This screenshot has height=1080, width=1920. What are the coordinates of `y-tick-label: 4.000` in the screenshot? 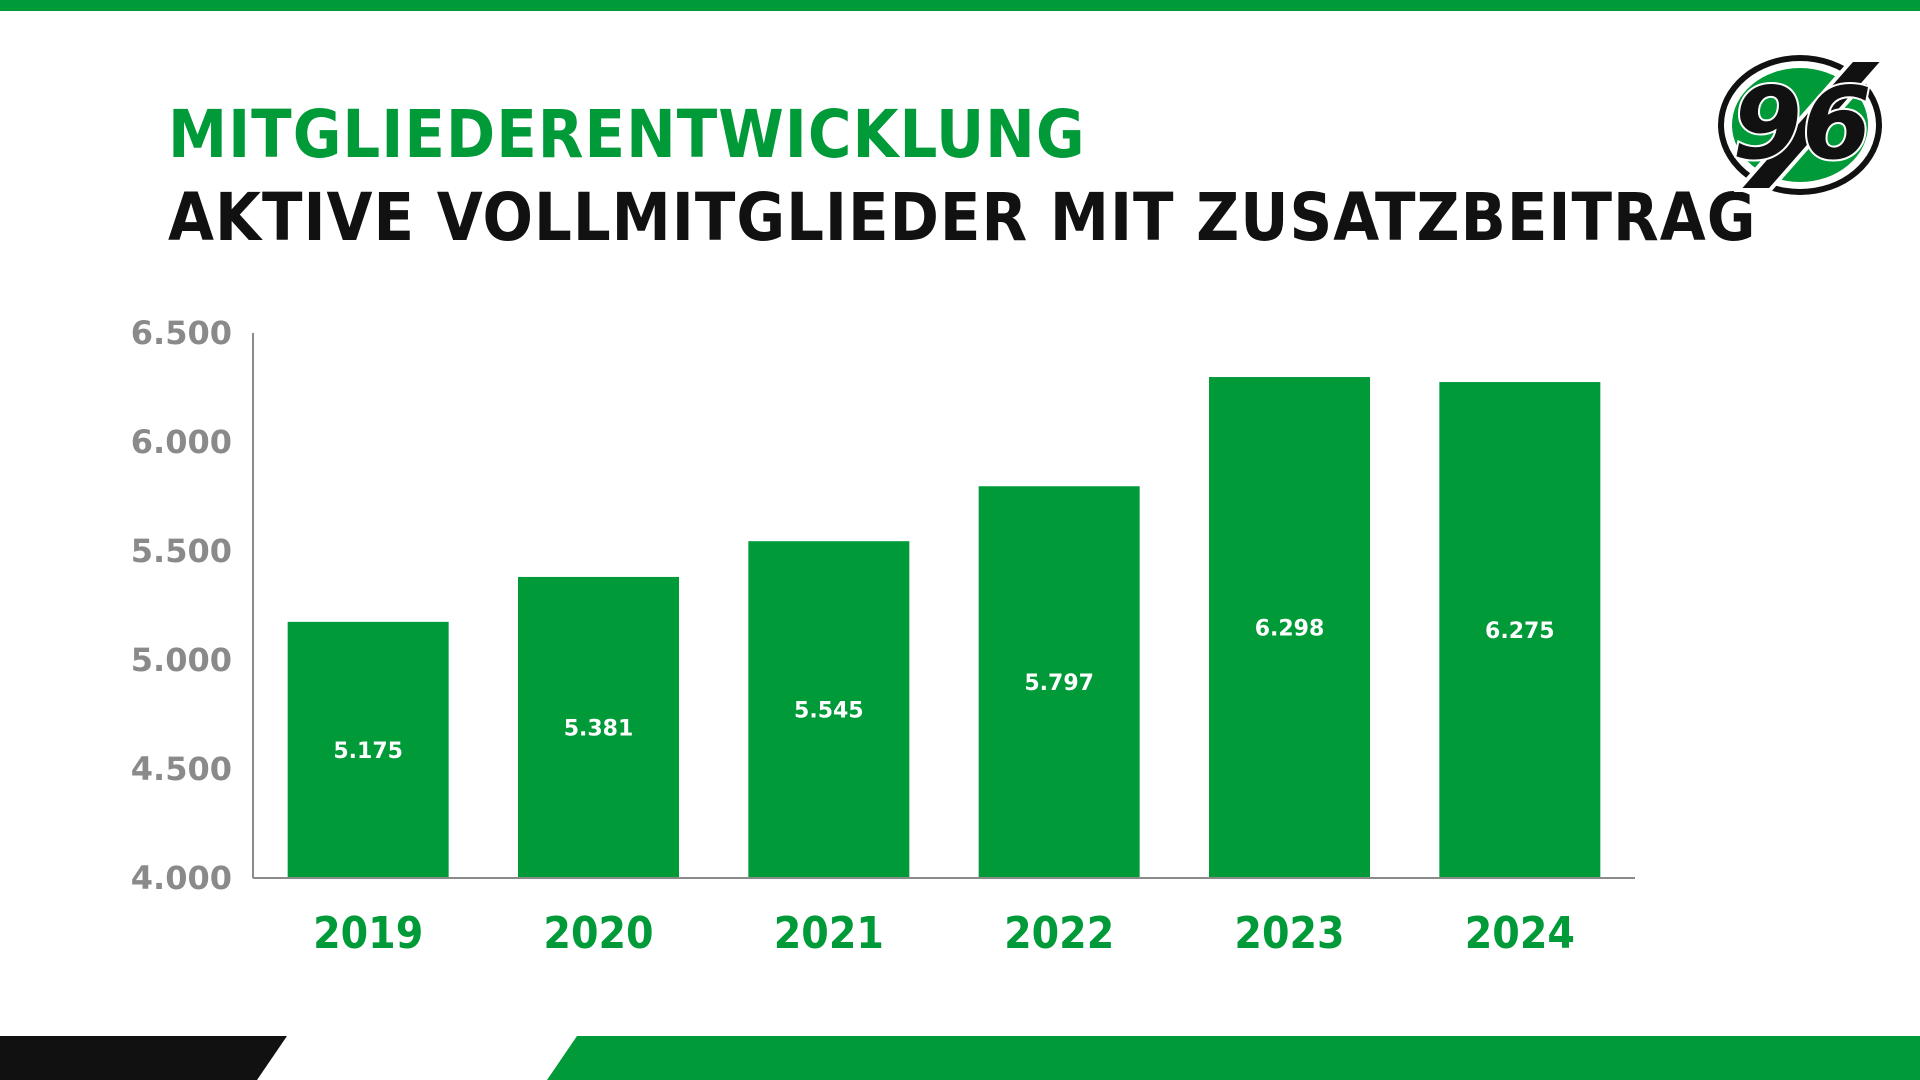 It's located at (181, 878).